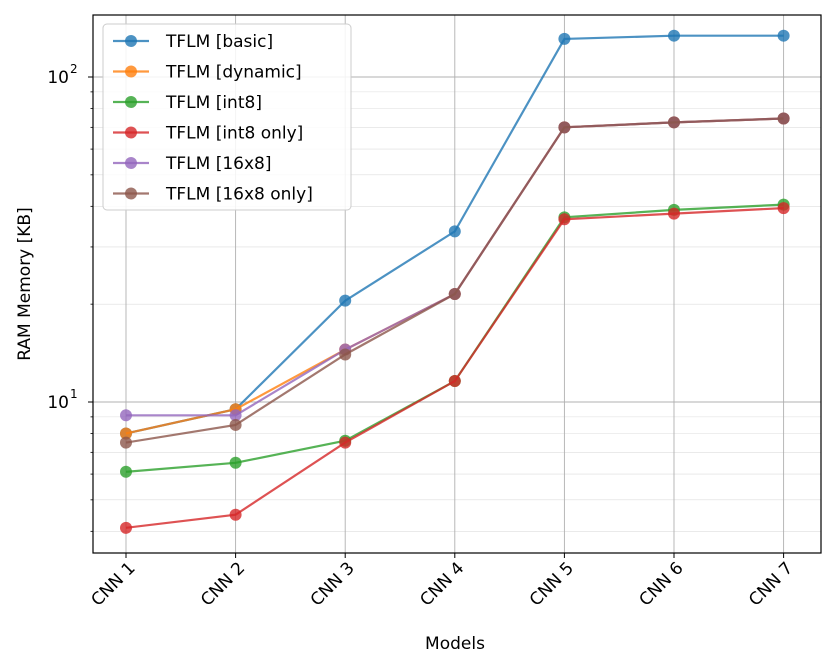 This screenshot has height=669, width=831. Describe the element at coordinates (218, 164) in the screenshot. I see `legend-label: TFLM [16x8]` at that location.